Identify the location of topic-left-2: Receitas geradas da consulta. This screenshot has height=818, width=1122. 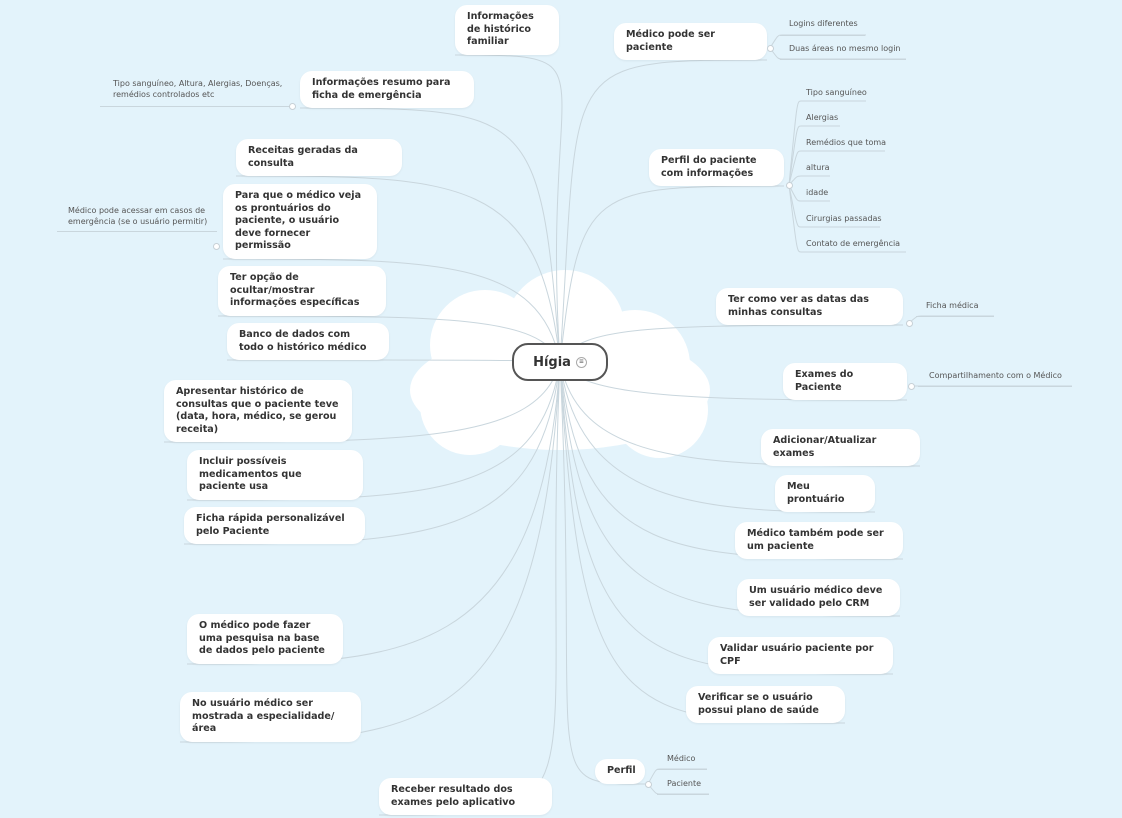
(319, 157).